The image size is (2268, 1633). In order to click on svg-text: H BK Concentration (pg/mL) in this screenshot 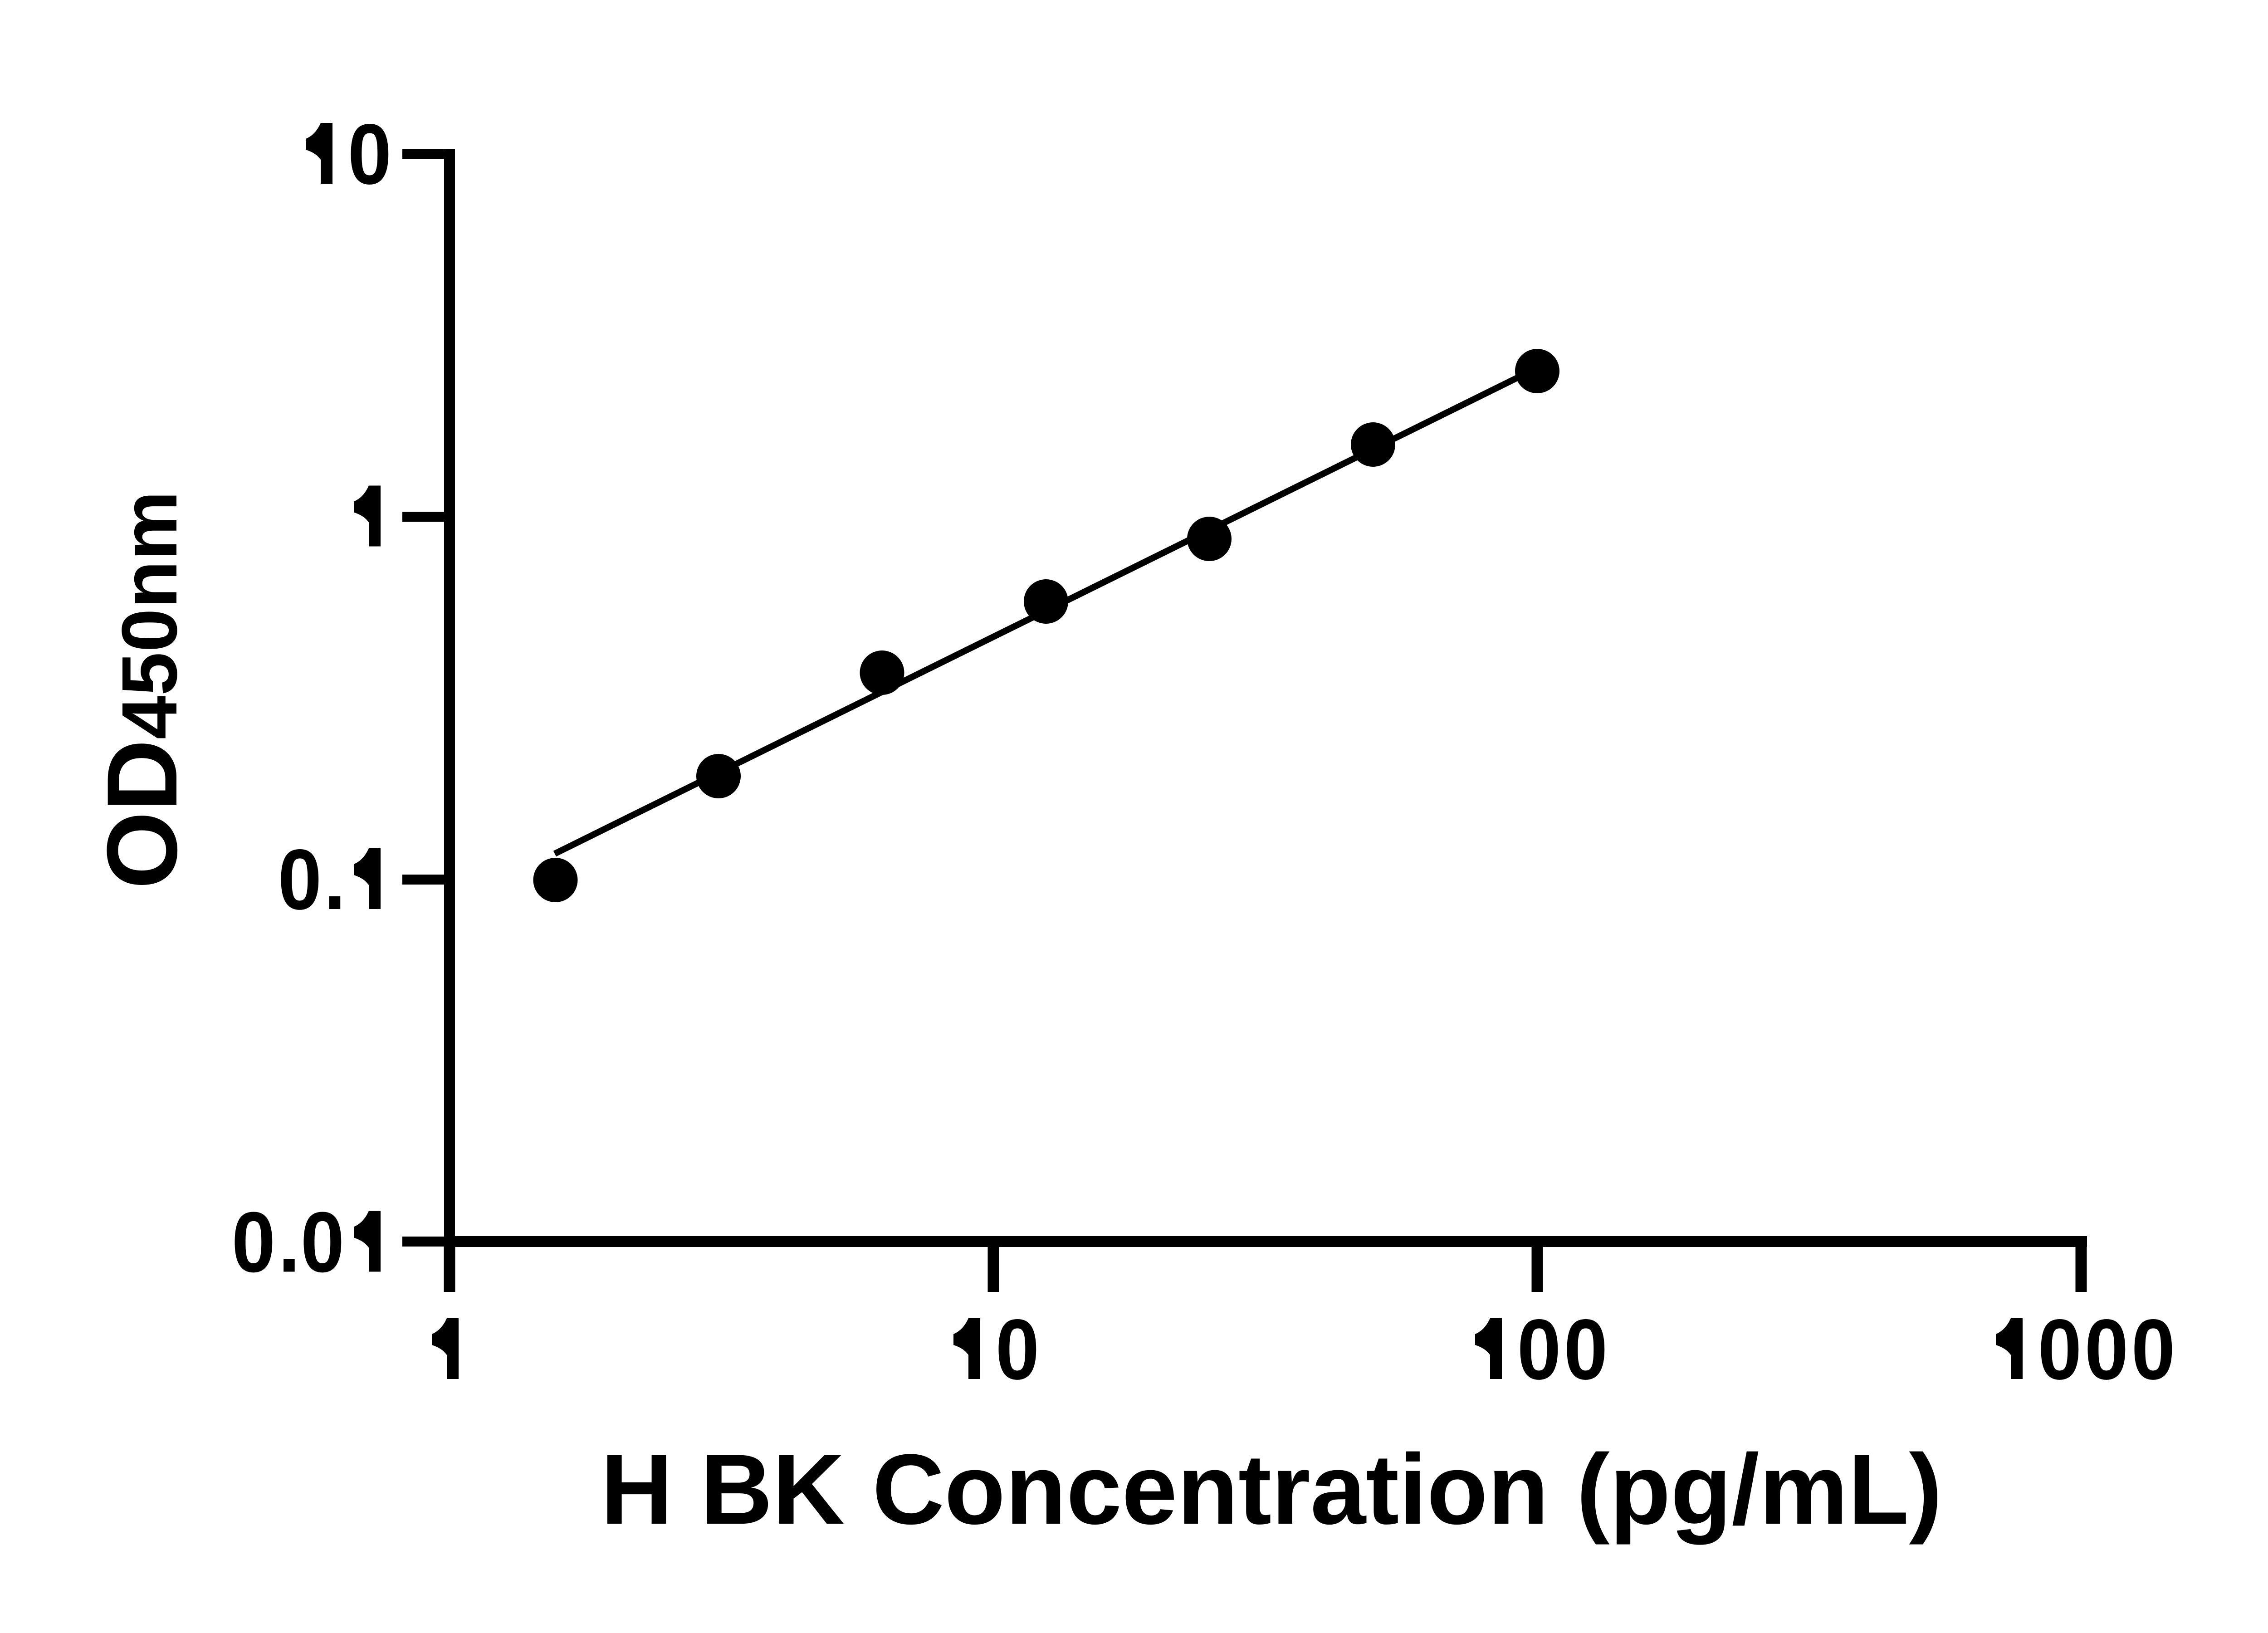, I will do `click(1271, 1489)`.